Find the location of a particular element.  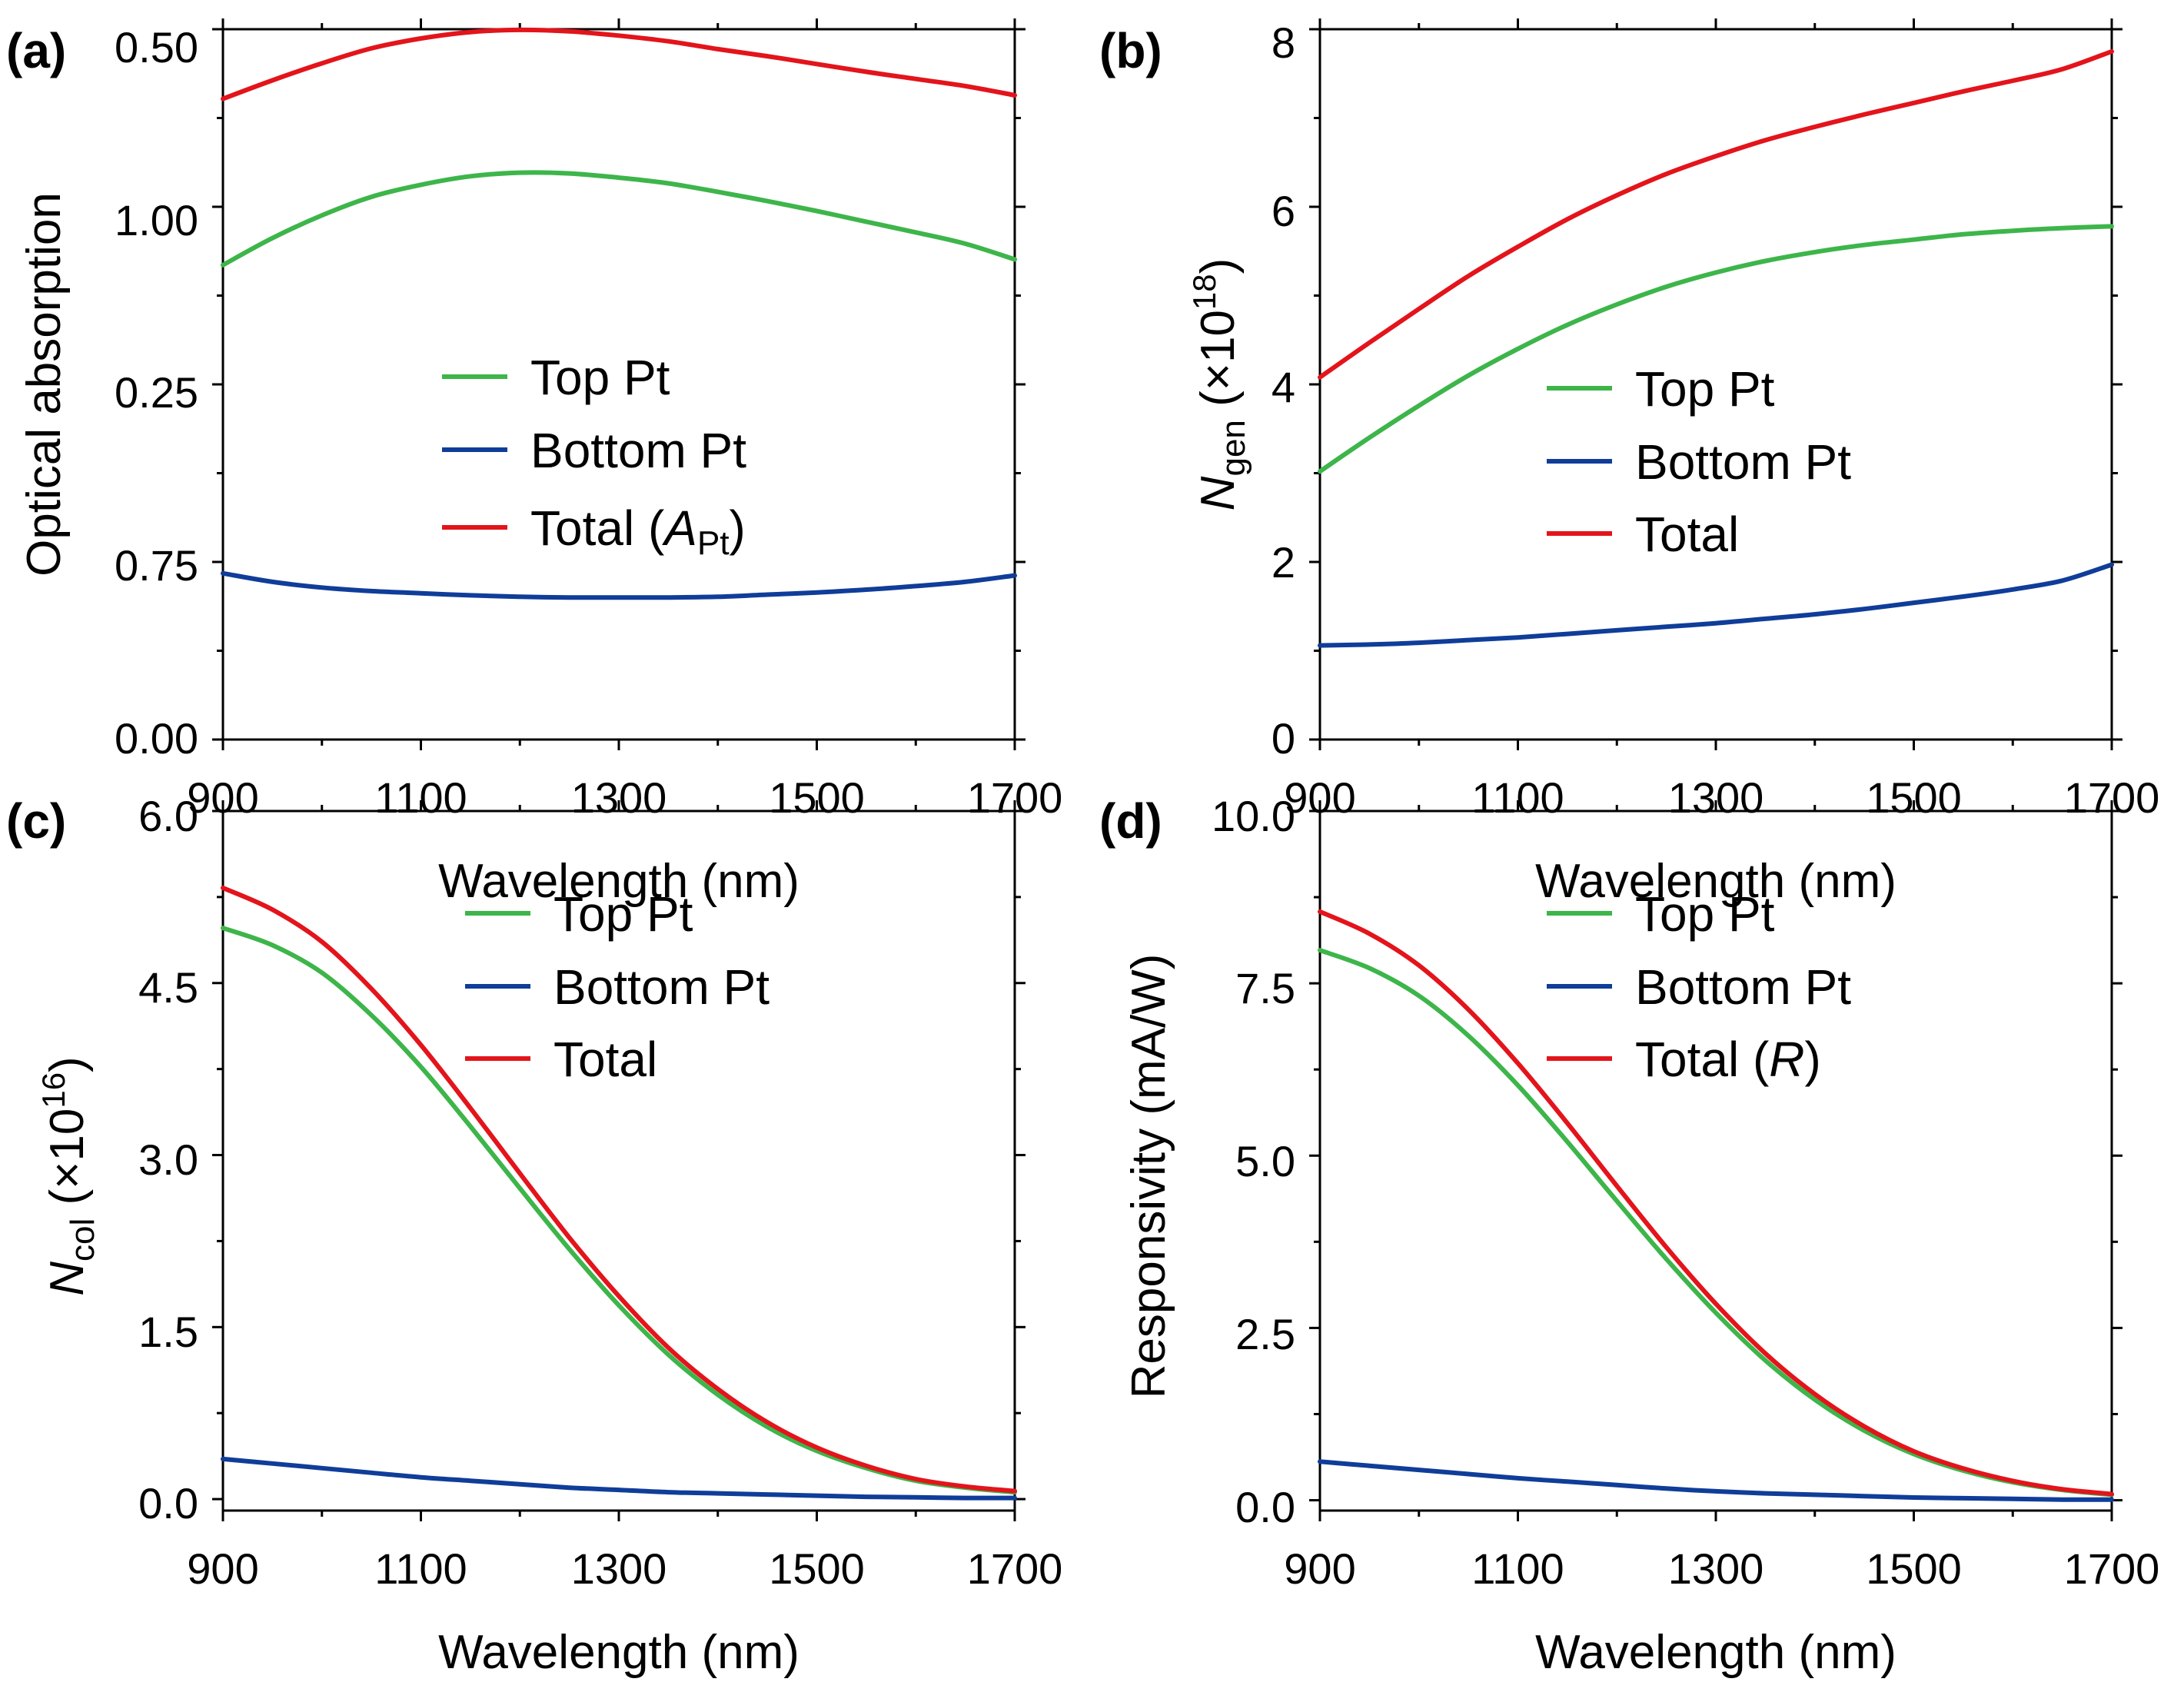

panel-d-label: (d) is located at coordinates (1130, 821).